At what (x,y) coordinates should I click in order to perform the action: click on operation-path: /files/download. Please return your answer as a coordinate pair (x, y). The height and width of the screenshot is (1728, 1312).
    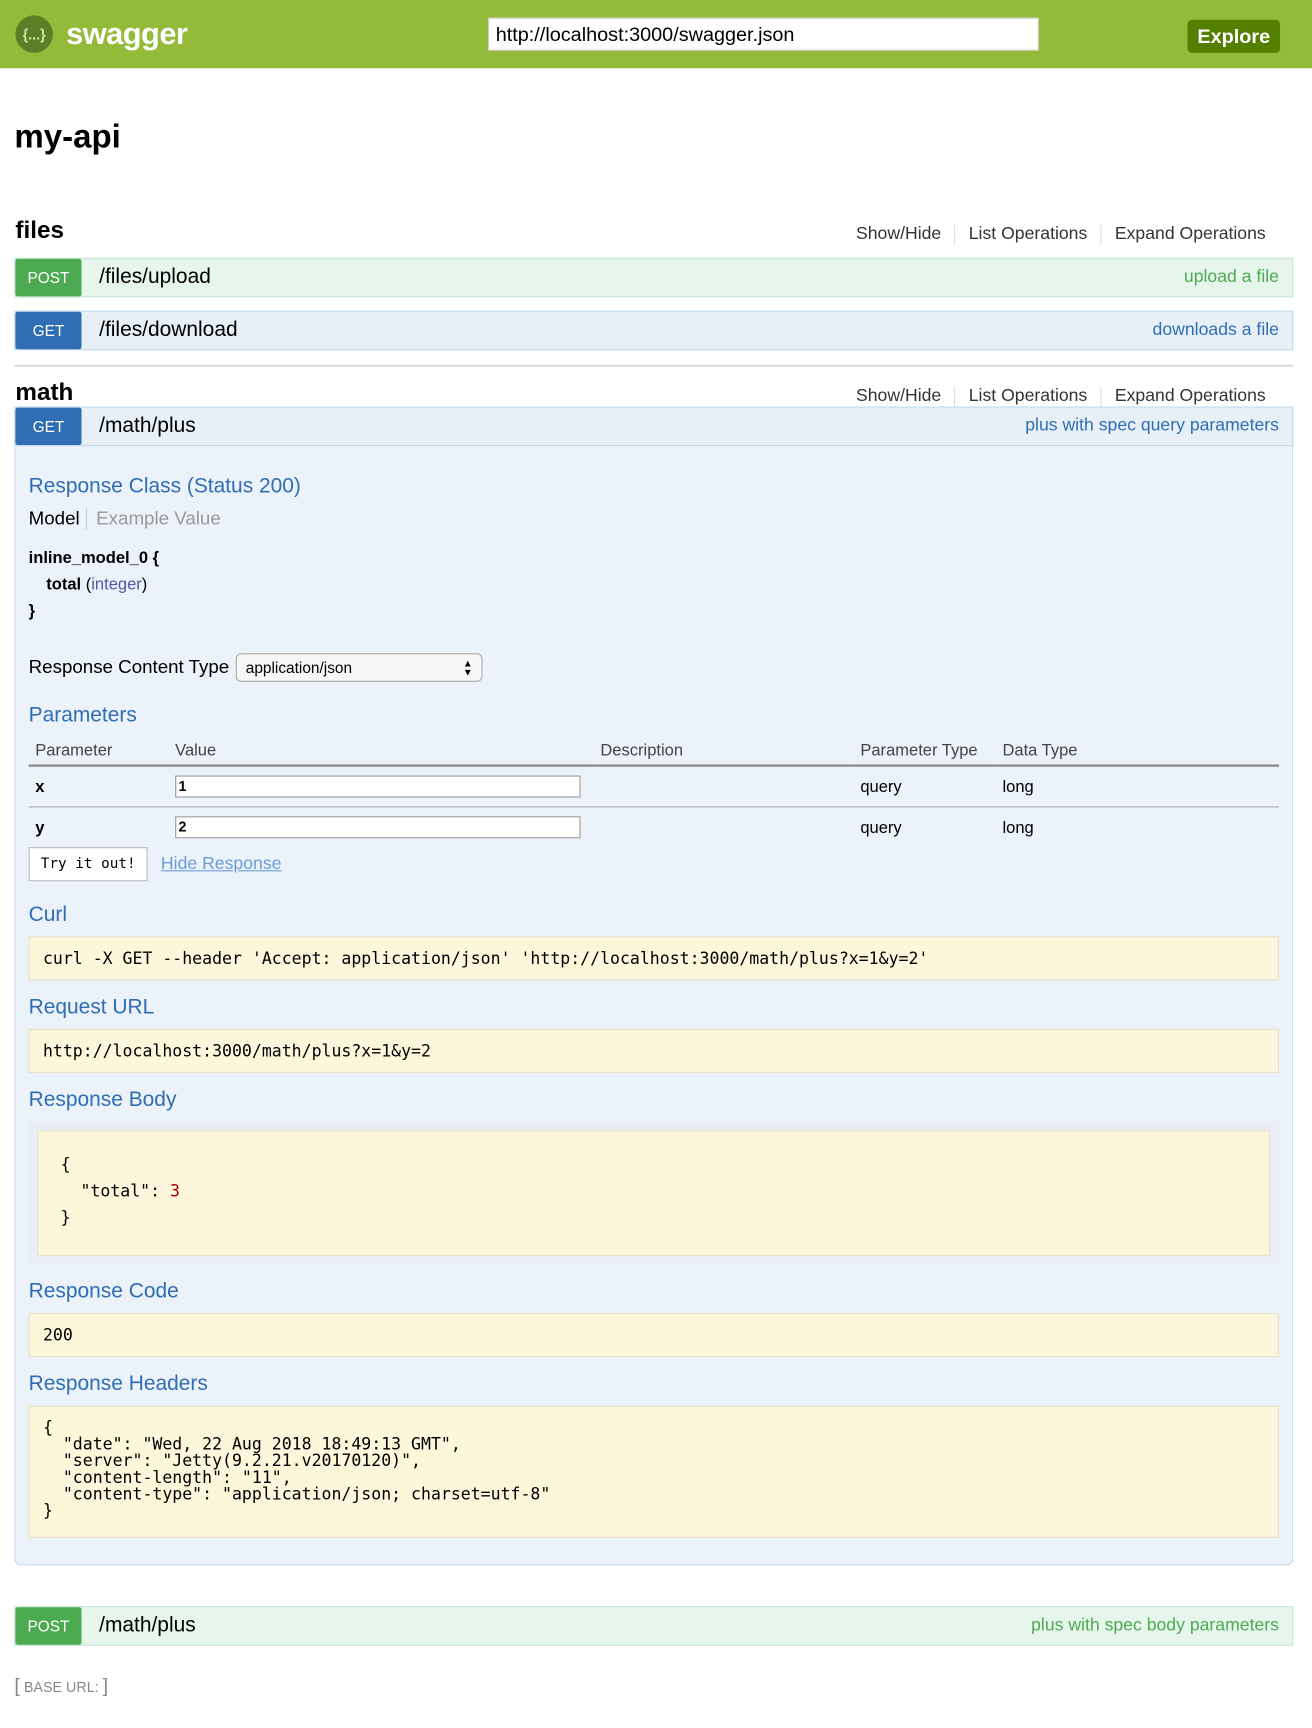
    Looking at the image, I should click on (168, 330).